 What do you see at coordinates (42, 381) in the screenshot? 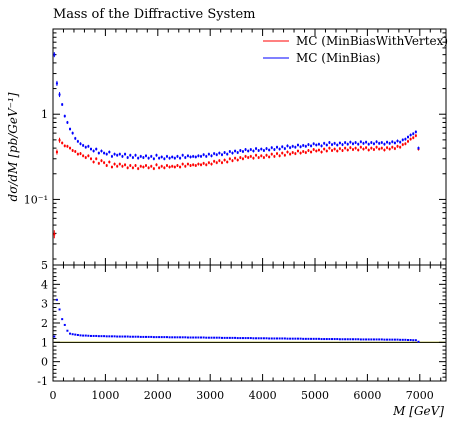
I see `ratio-tick-label: -1` at bounding box center [42, 381].